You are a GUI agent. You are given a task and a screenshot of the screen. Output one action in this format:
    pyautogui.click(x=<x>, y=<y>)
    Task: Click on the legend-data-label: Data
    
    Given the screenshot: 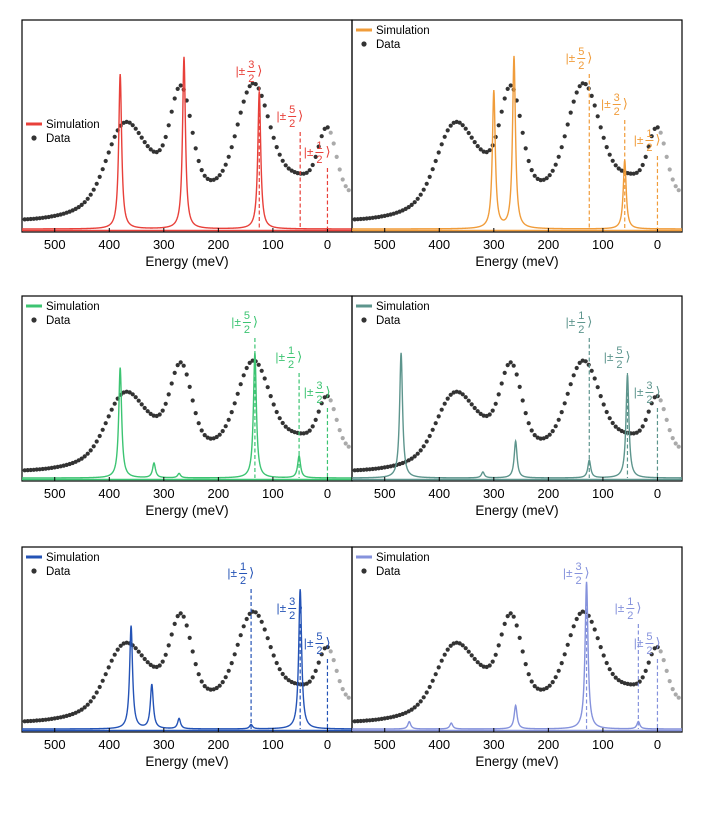 What is the action you would take?
    pyautogui.click(x=58, y=139)
    